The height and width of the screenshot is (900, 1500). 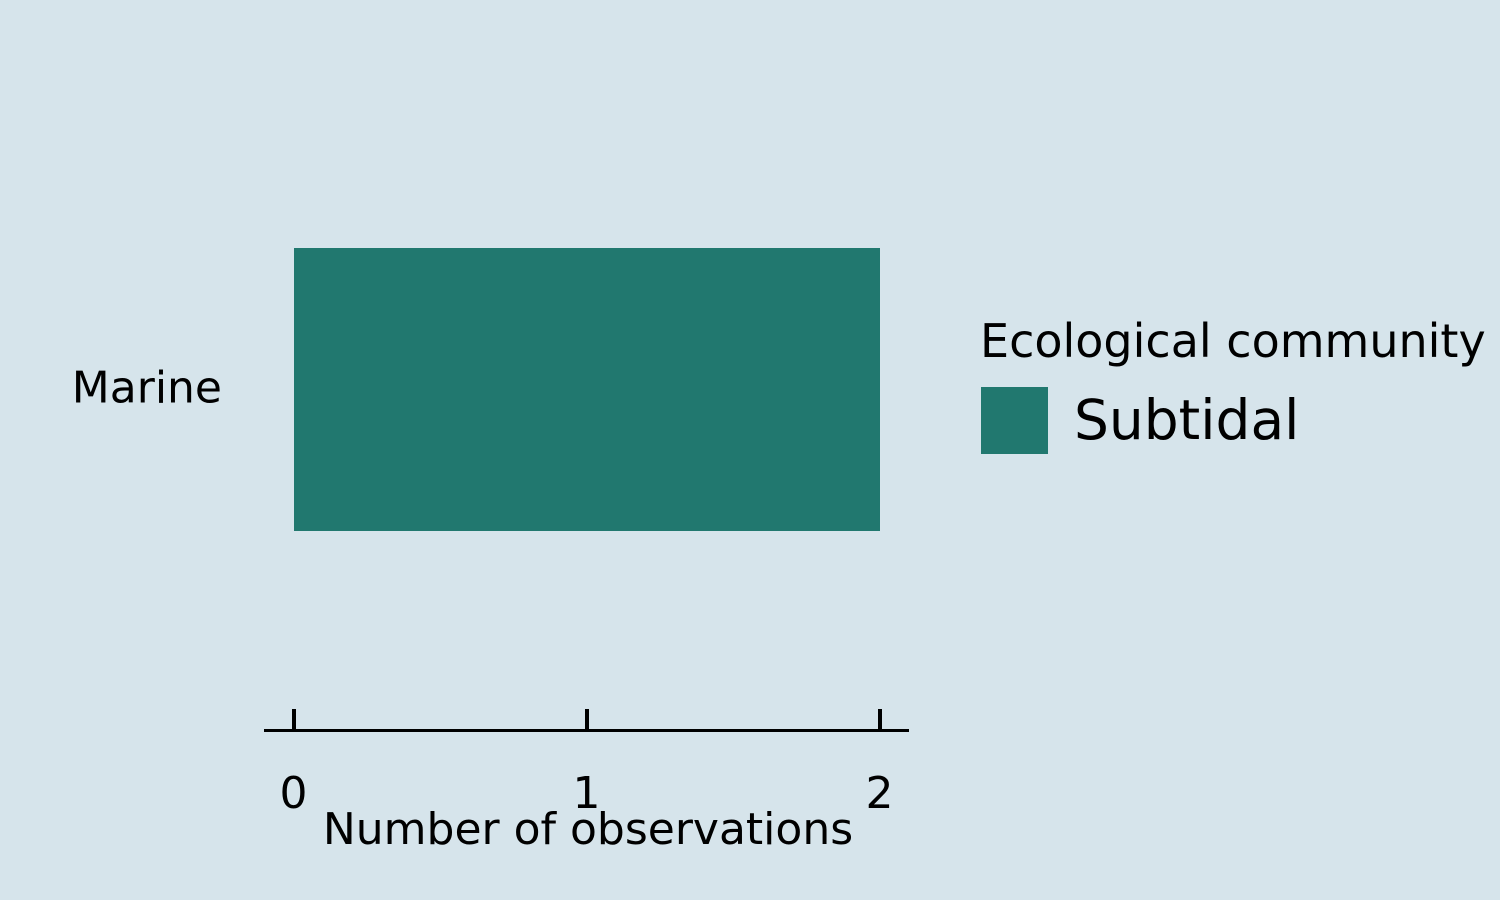 What do you see at coordinates (1014, 420) in the screenshot?
I see `legend-swatch-subtidal` at bounding box center [1014, 420].